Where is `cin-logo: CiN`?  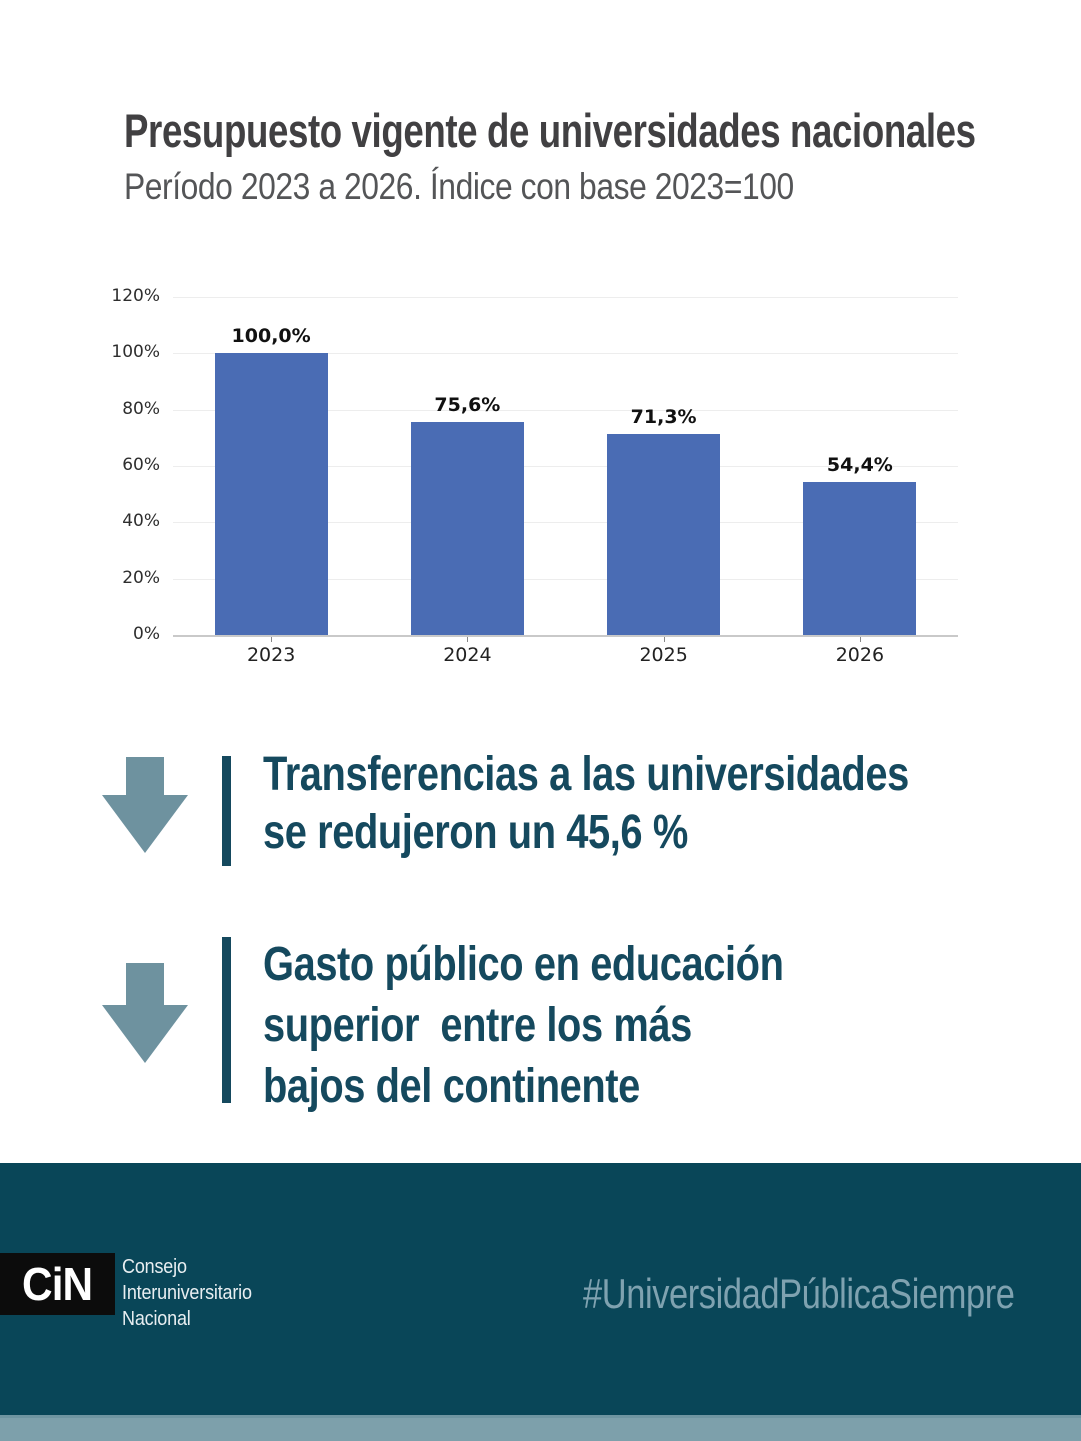 cin-logo: CiN is located at coordinates (57, 1284).